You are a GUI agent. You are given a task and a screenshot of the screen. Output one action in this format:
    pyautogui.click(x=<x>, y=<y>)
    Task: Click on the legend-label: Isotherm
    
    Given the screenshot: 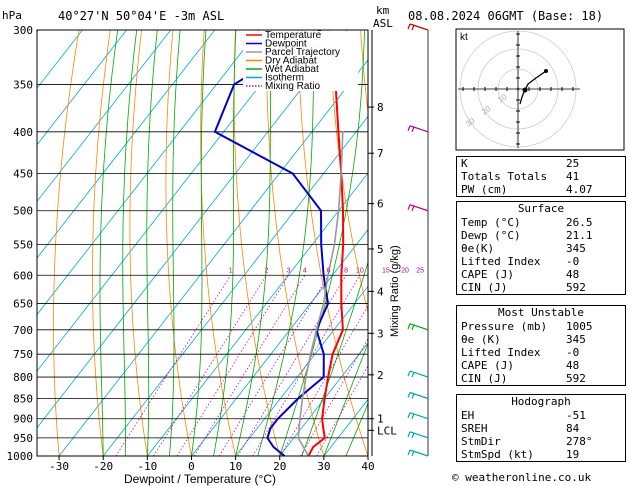 What is the action you would take?
    pyautogui.click(x=284, y=78)
    